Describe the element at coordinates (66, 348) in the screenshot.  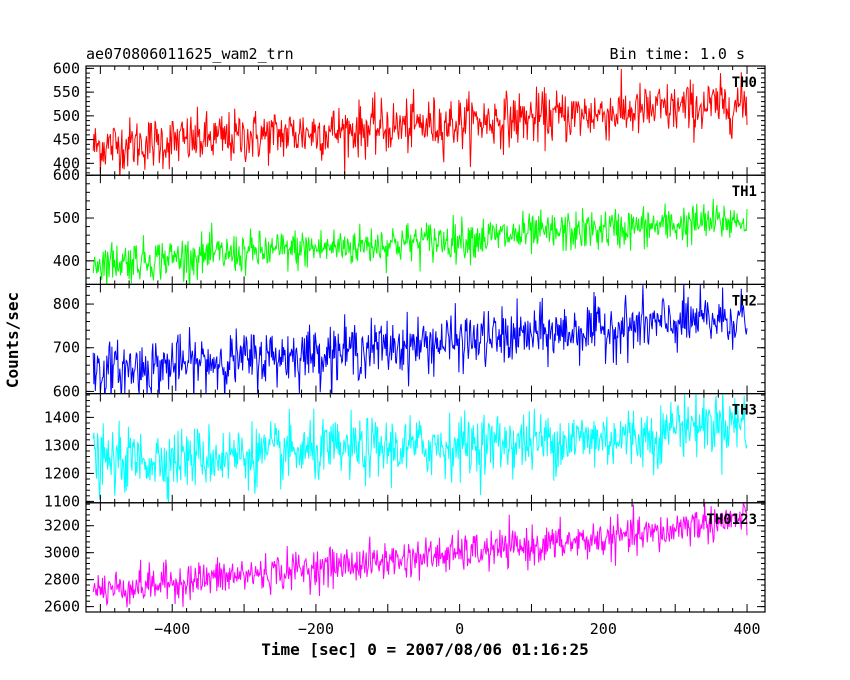
I see `y-tick-label: 700` at that location.